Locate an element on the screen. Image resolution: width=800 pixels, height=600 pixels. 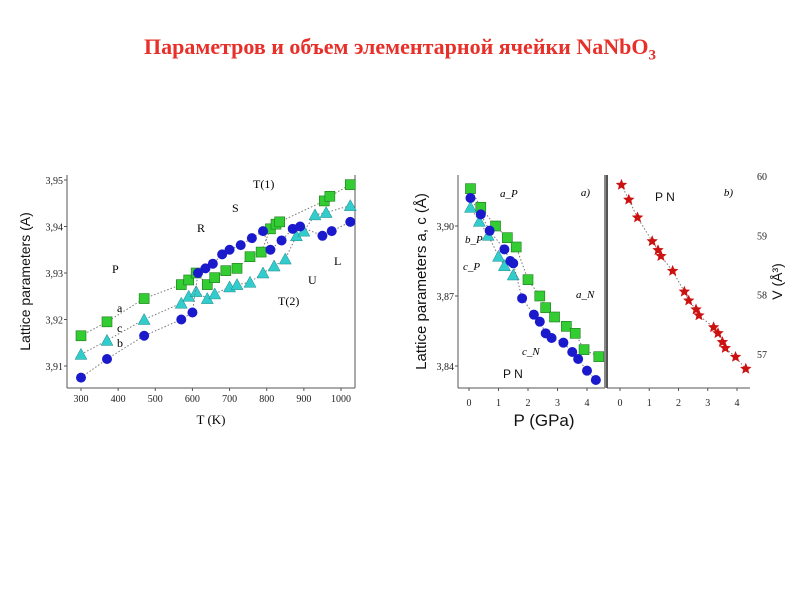
annotation-label: b is located at coordinates (120, 343).